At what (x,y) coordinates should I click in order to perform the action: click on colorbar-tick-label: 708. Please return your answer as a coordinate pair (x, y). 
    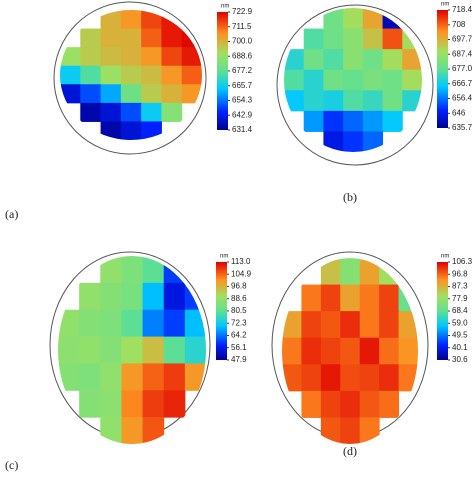
    Looking at the image, I should click on (459, 24).